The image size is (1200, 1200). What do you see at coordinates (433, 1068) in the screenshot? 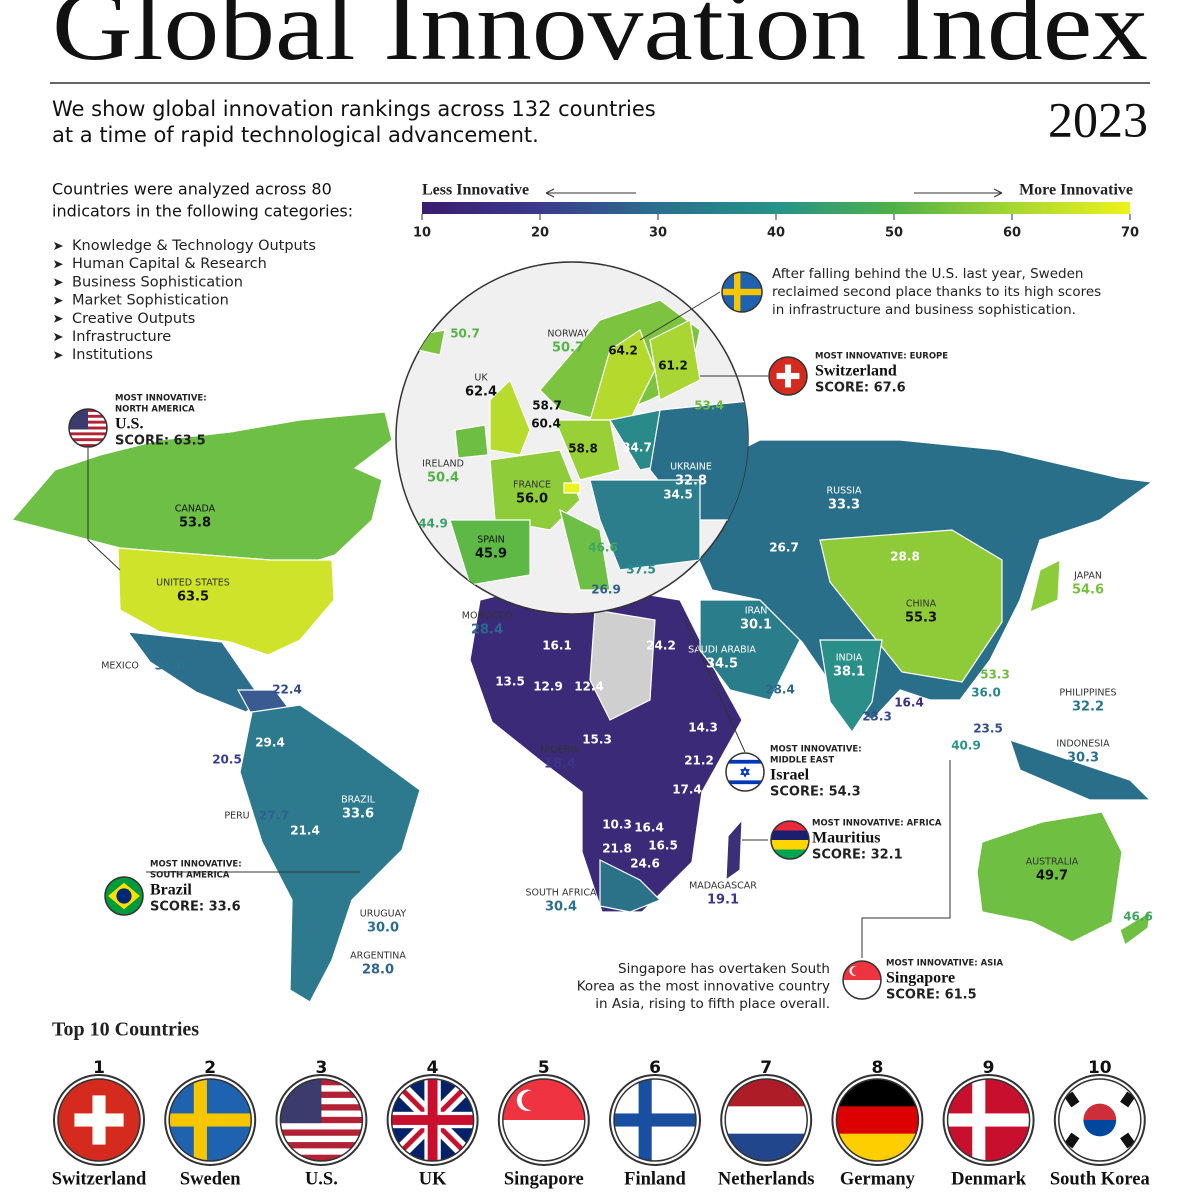
I see `rank-number: 4` at bounding box center [433, 1068].